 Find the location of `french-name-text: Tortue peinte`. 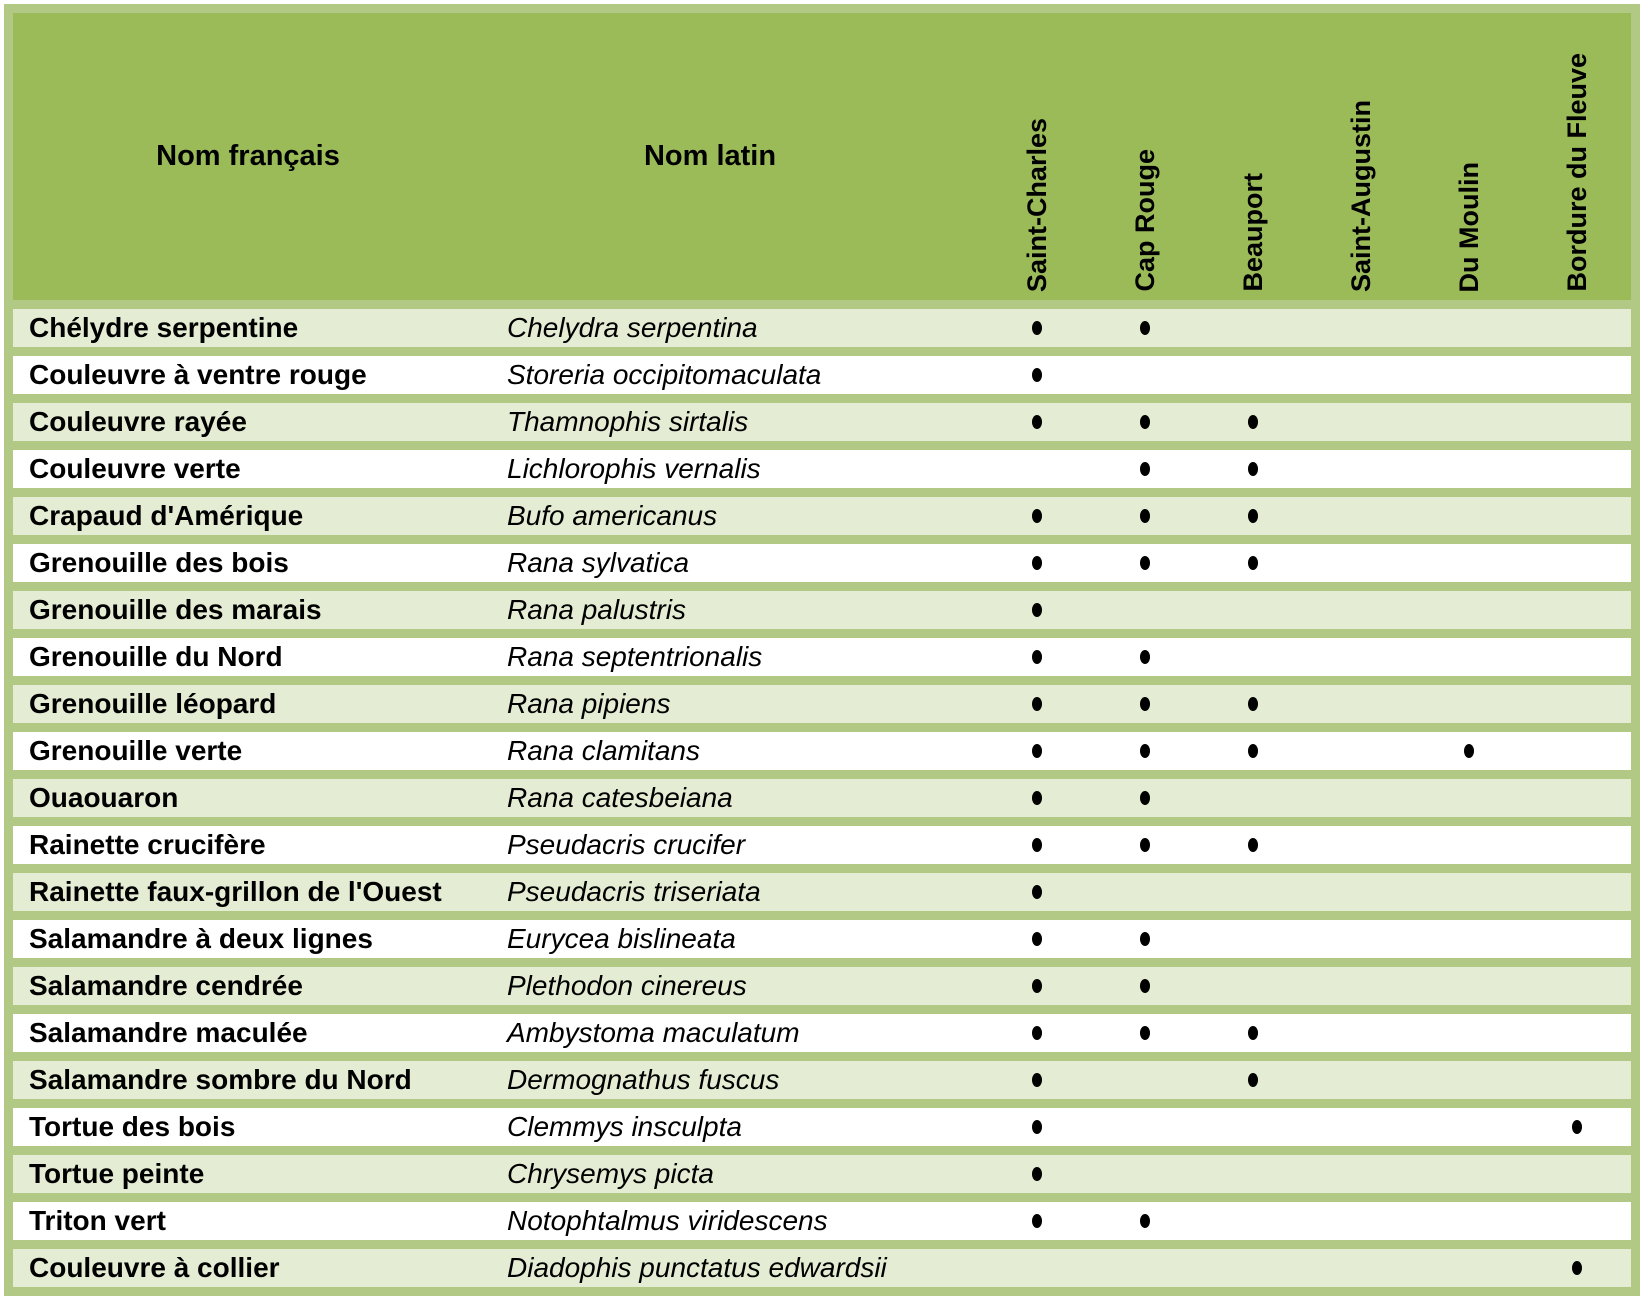

french-name-text: Tortue peinte is located at coordinates (117, 1173).